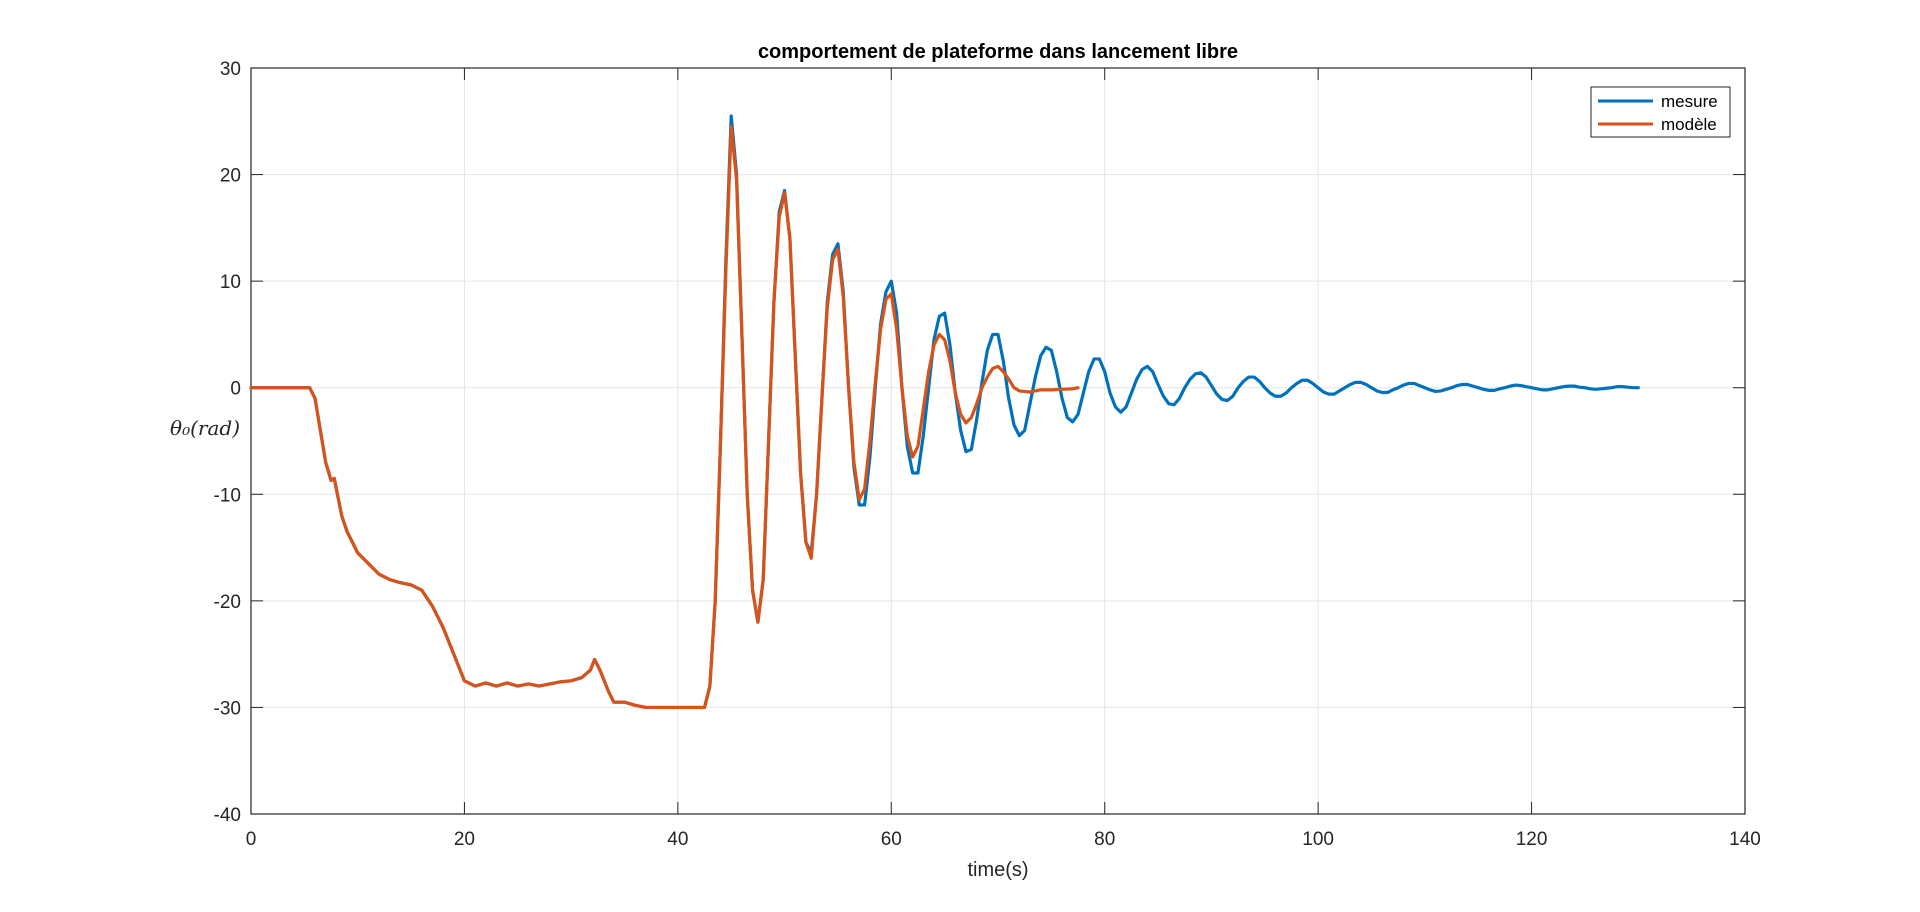  I want to click on x-tick-label: 80, so click(1104, 839).